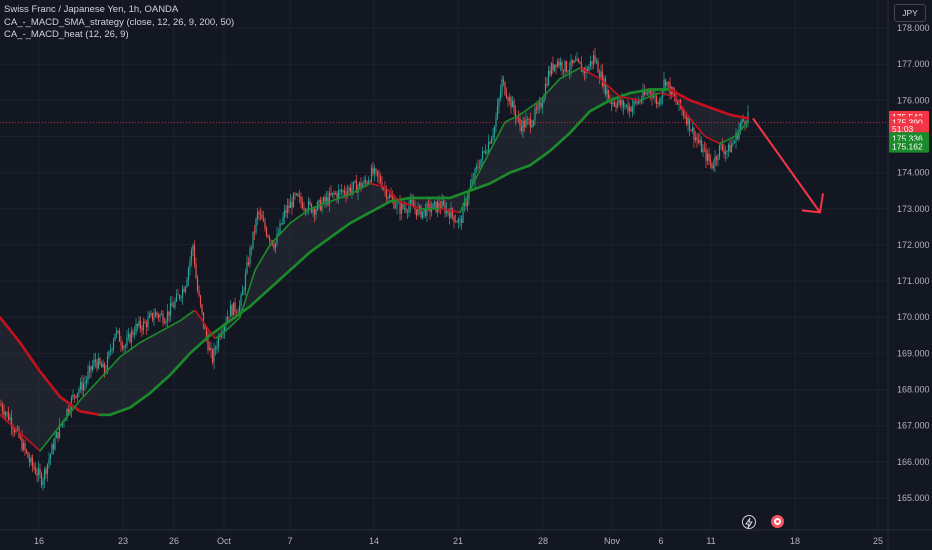 This screenshot has width=932, height=550. Describe the element at coordinates (913, 498) in the screenshot. I see `y-tick-label: 165.000` at that location.